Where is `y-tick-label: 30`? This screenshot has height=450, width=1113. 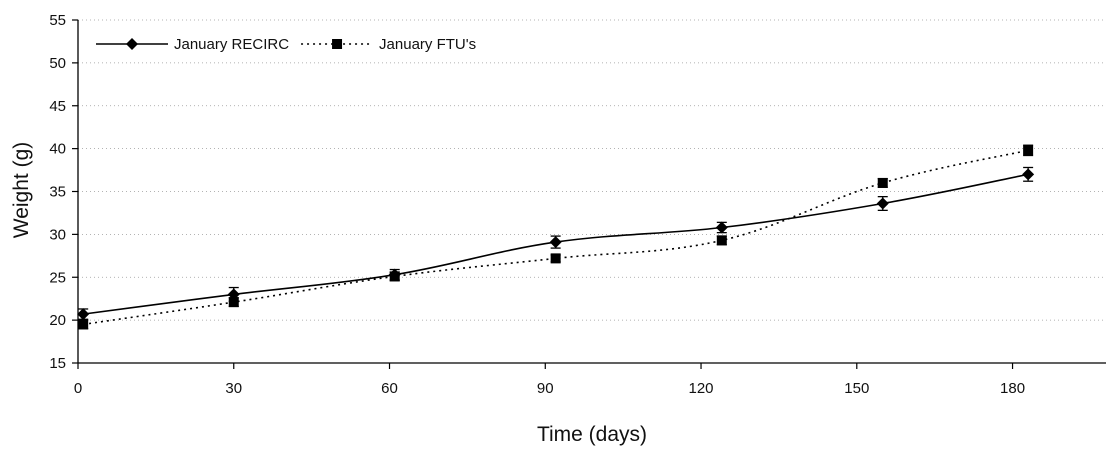 y-tick-label: 30 is located at coordinates (57, 234).